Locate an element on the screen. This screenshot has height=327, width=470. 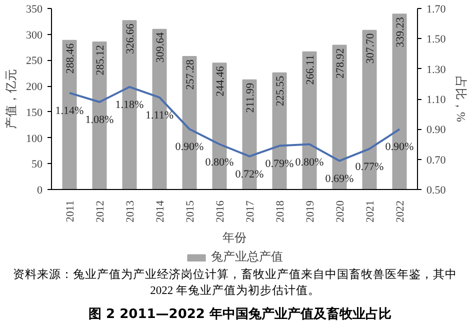
y-tick-label: 100 is located at coordinates (34, 138).